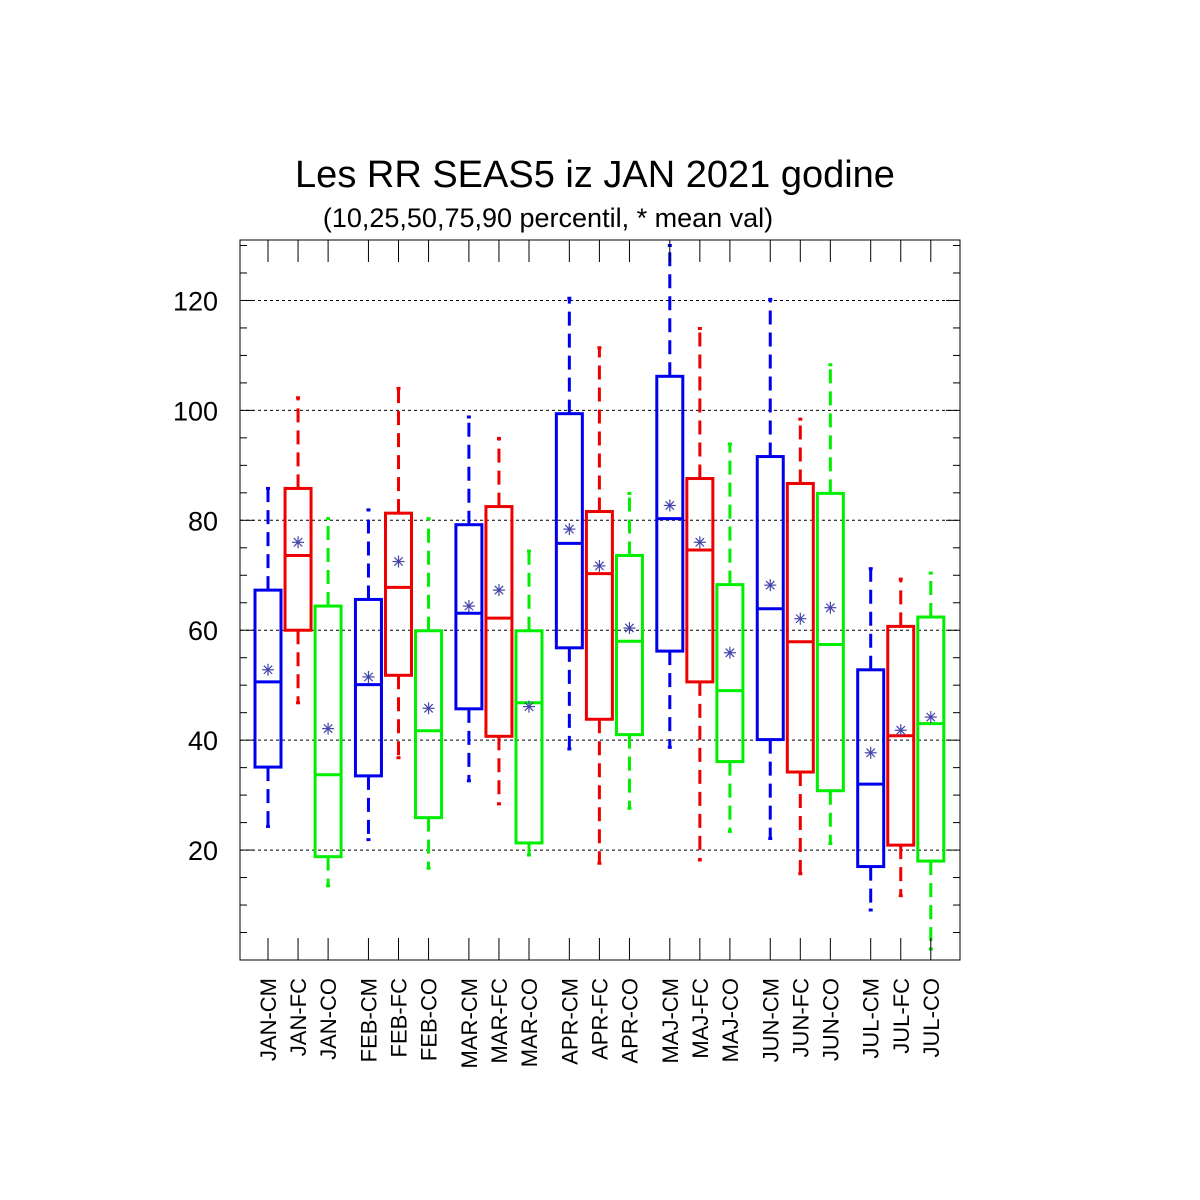 The image size is (1200, 1200). Describe the element at coordinates (298, 1017) in the screenshot. I see `x-tick-label: JAN-FC` at that location.